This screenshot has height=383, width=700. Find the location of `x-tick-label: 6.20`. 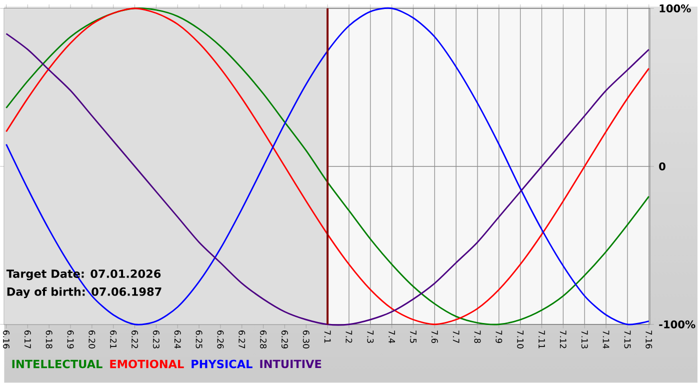

x-tick-label: 6.20 is located at coordinates (92, 339).